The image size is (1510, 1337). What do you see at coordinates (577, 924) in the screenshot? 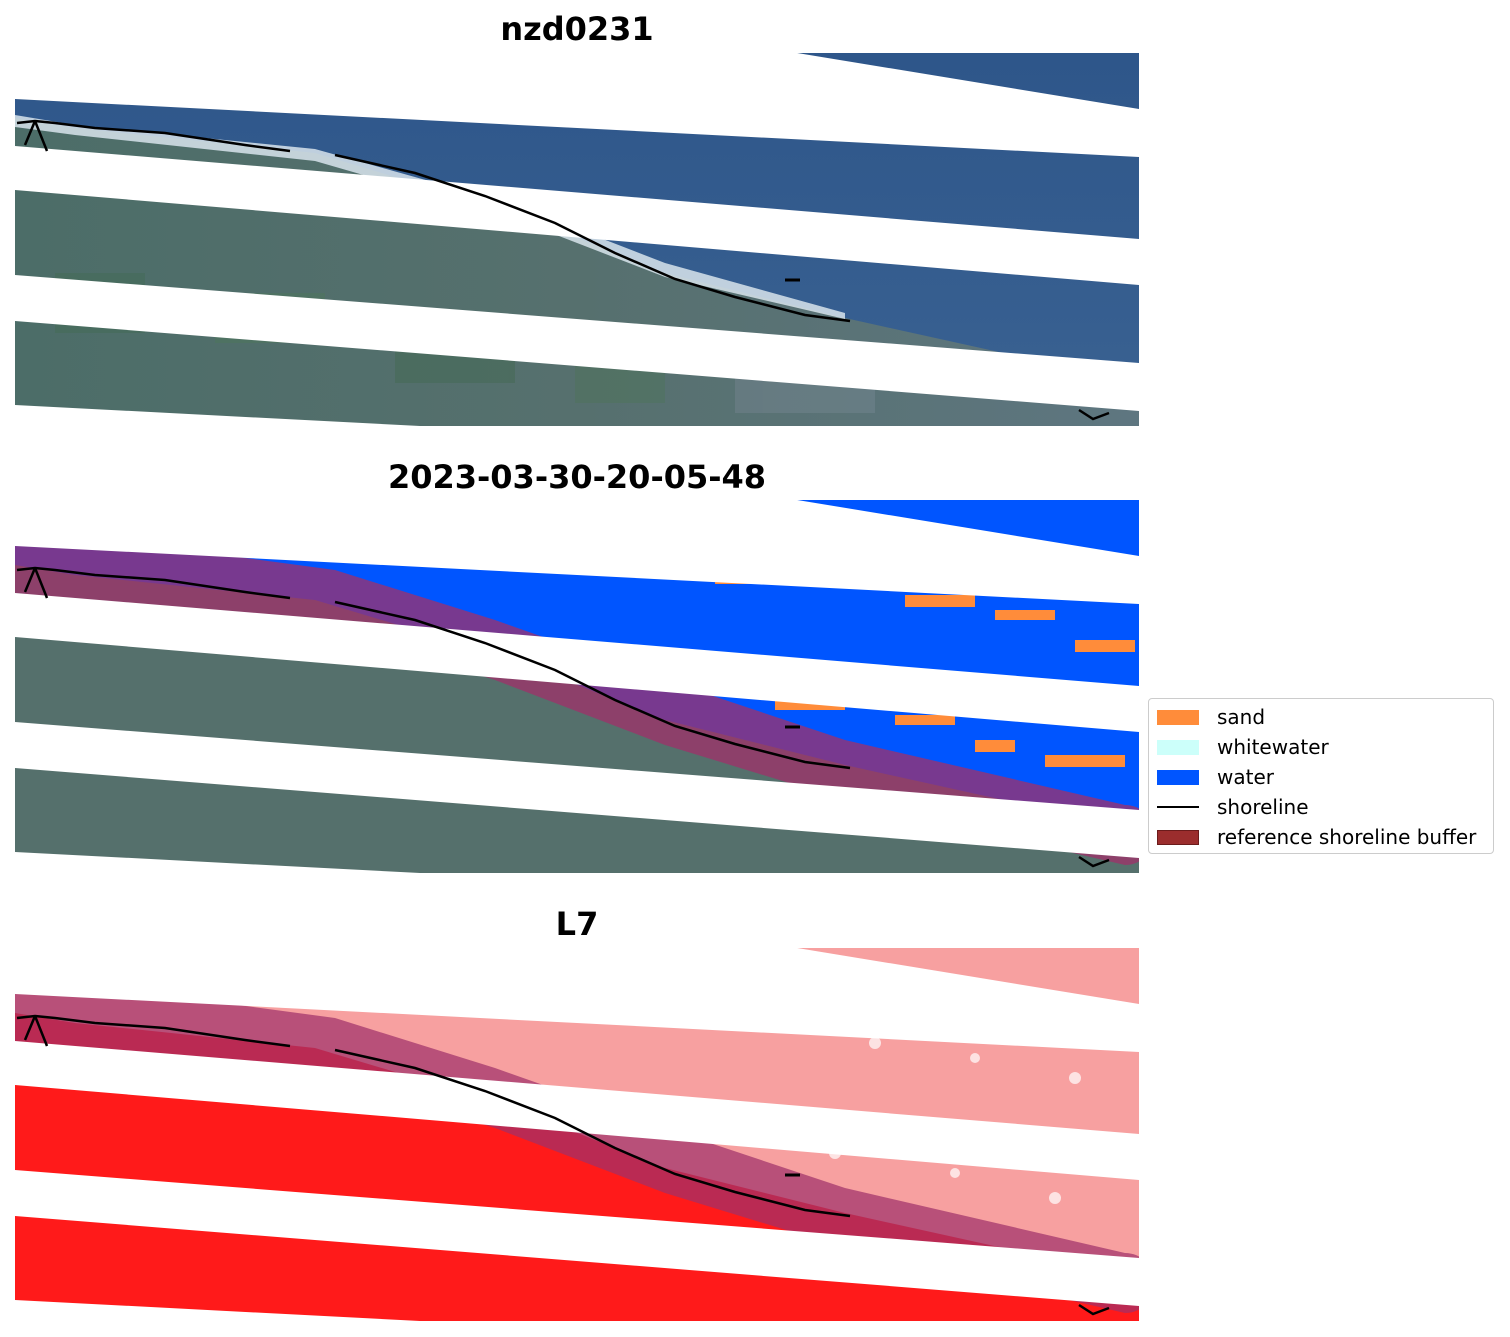
I see `panel-title-index: L7` at bounding box center [577, 924].